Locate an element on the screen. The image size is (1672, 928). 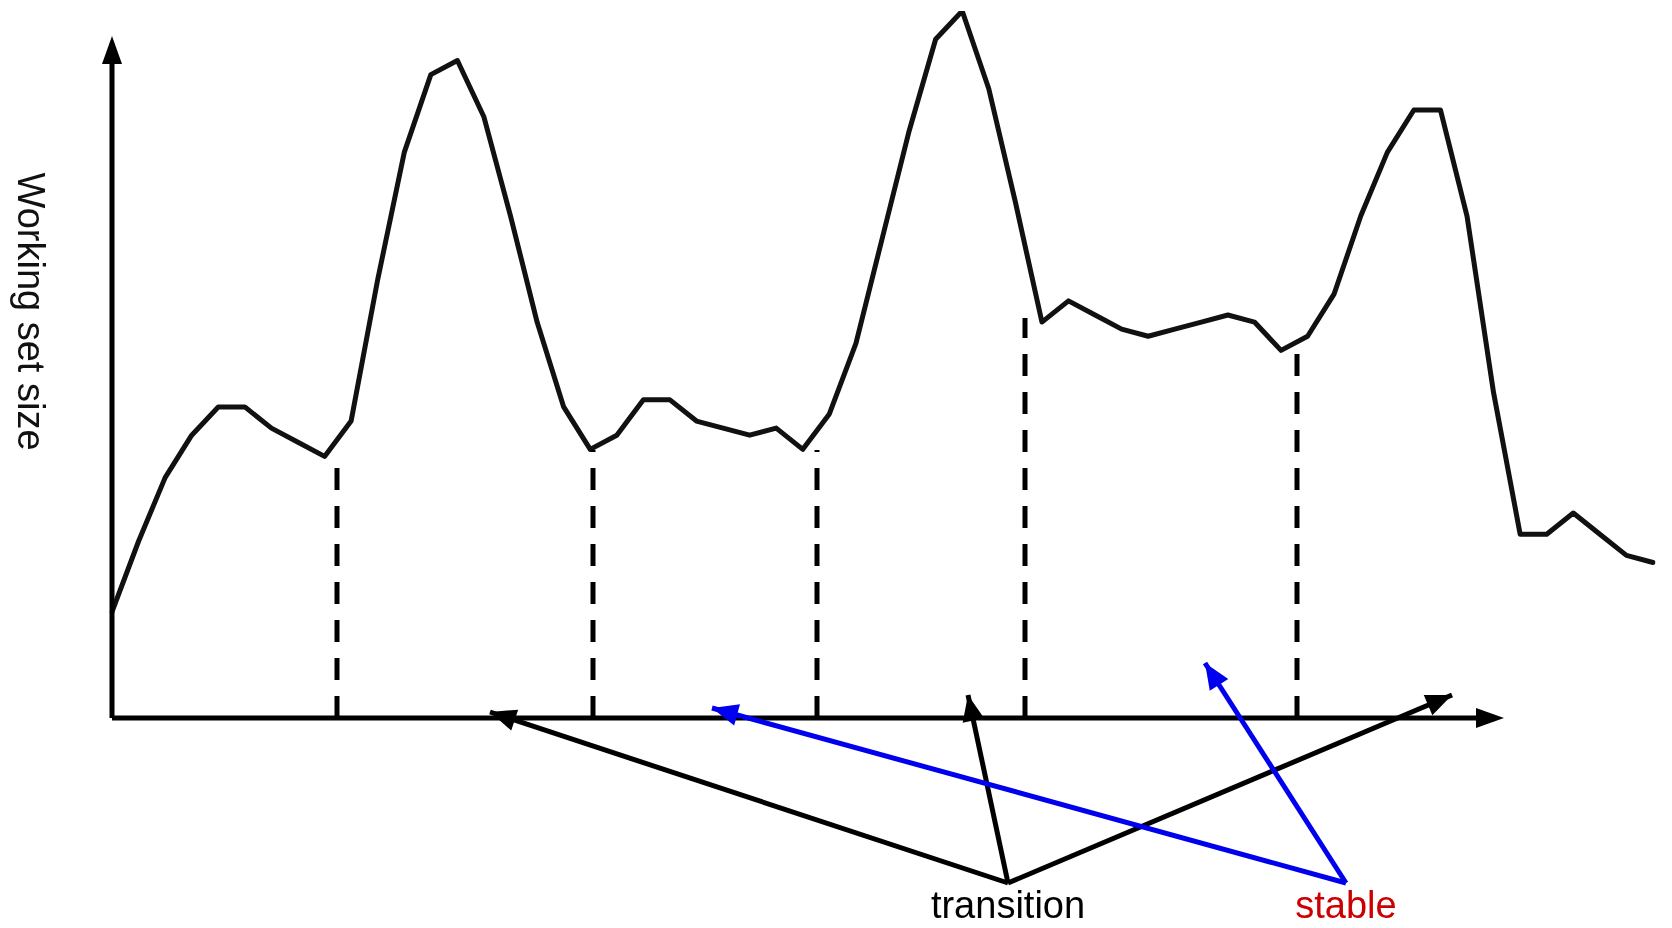
text: transition is located at coordinates (1008, 905).